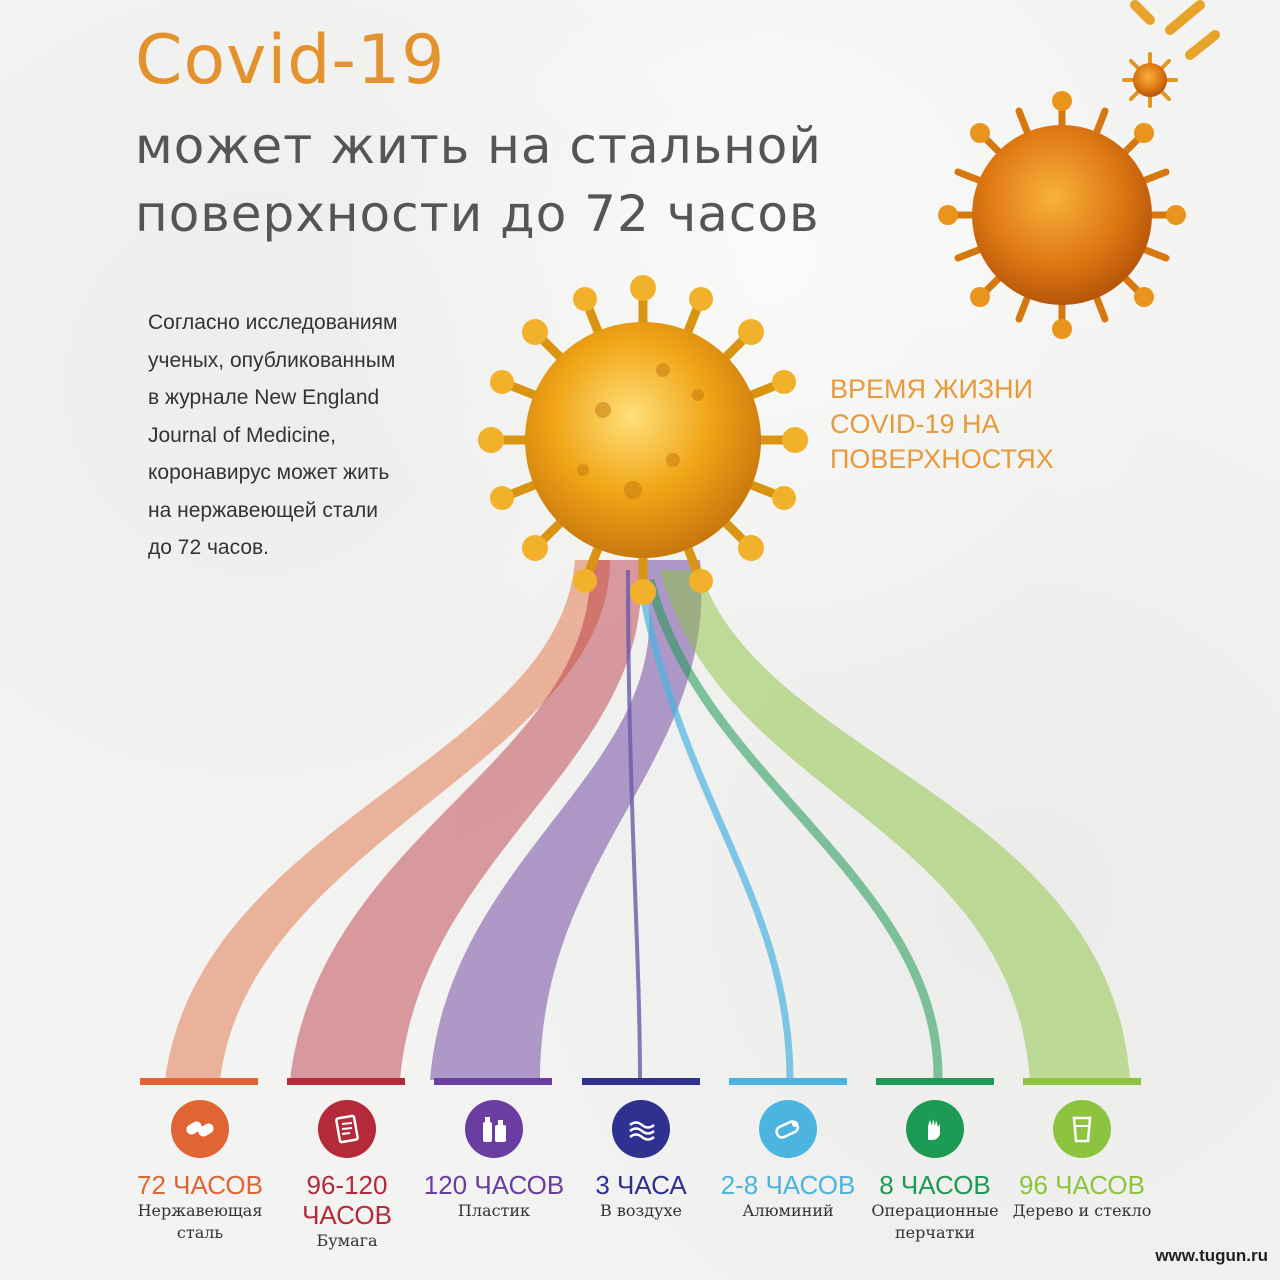  Describe the element at coordinates (1150, 80) in the screenshot. I see `virus-small` at that location.